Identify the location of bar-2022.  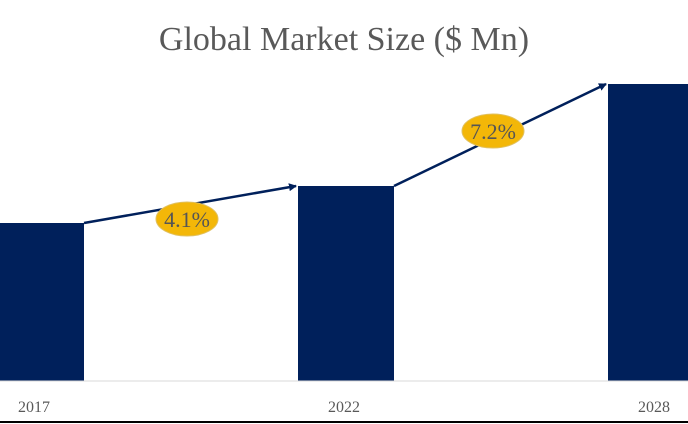
(346, 283).